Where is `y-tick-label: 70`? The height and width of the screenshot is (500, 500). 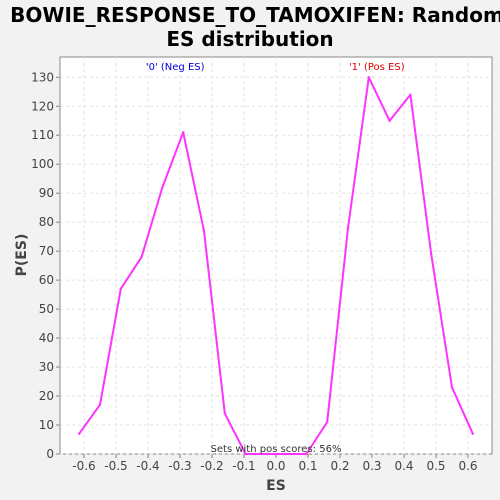
y-tick-label: 70 is located at coordinates (46, 251).